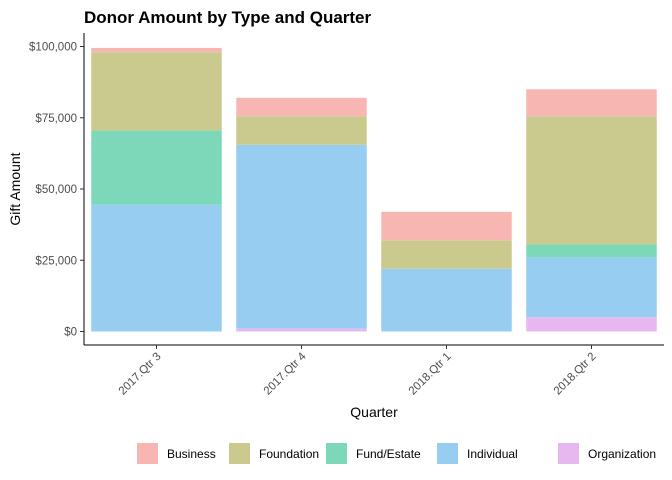  I want to click on chart-title: Donor Amount by Type and Quarter, so click(228, 17).